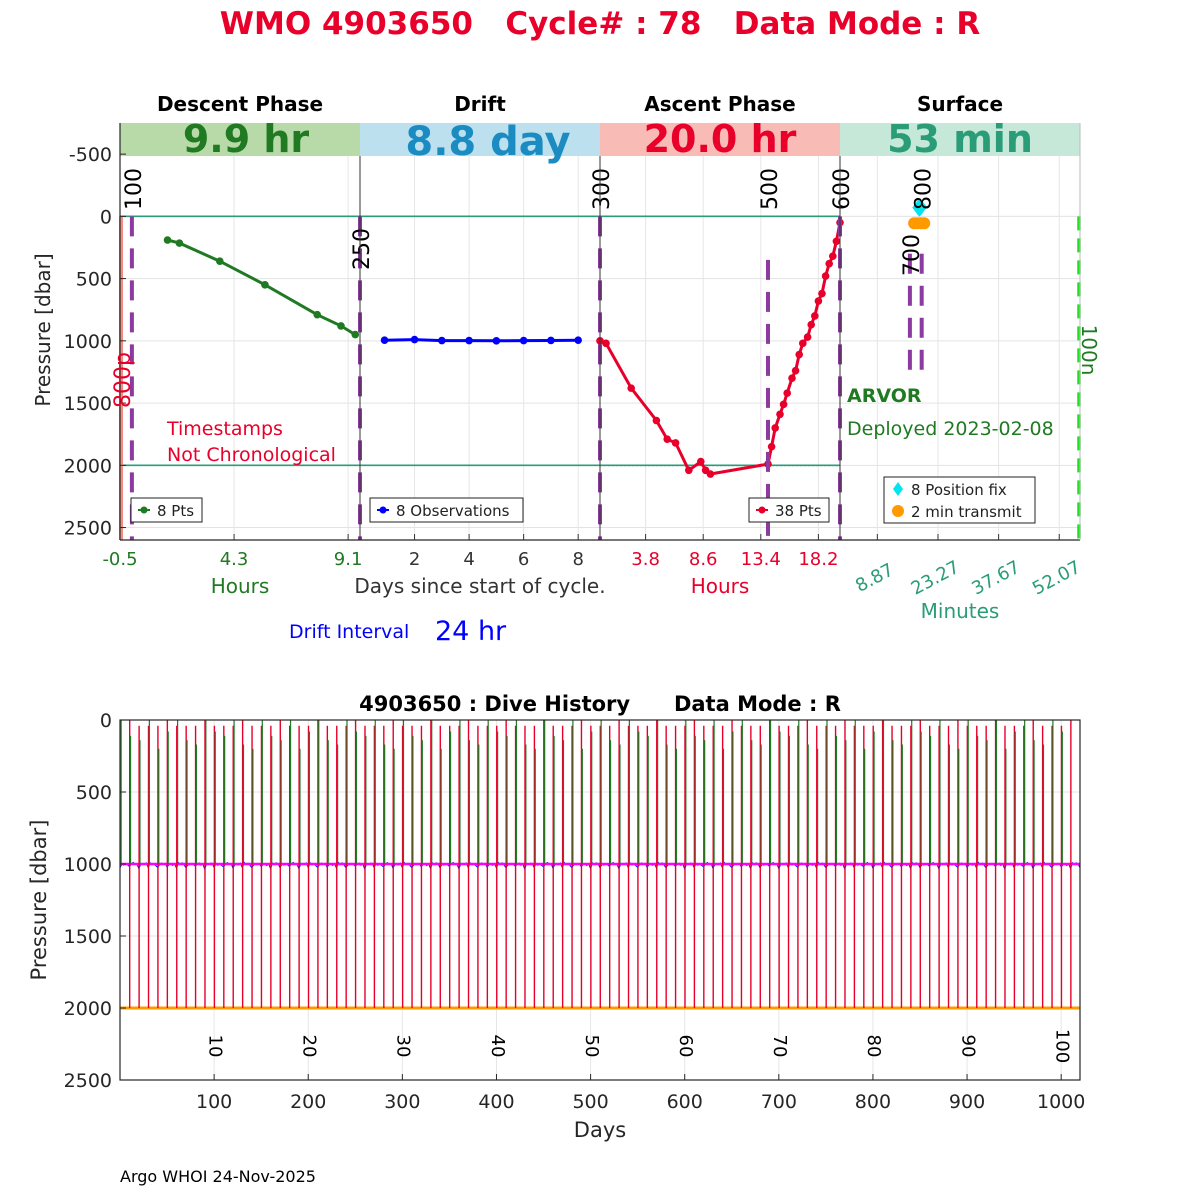 This screenshot has width=1200, height=1200. Describe the element at coordinates (1061, 1102) in the screenshot. I see `bot-x-tick-label: 1000` at that location.